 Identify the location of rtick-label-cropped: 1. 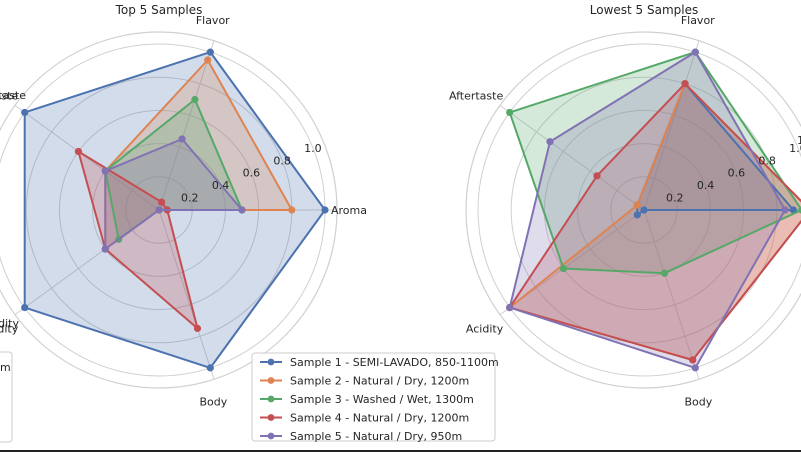
(799, 140).